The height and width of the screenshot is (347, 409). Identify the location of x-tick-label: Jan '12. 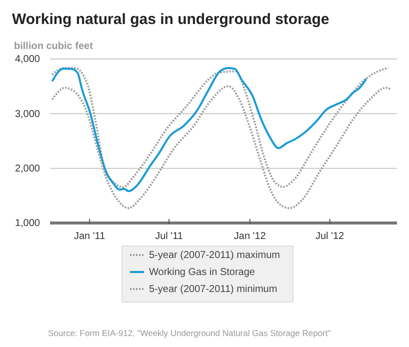
(250, 236).